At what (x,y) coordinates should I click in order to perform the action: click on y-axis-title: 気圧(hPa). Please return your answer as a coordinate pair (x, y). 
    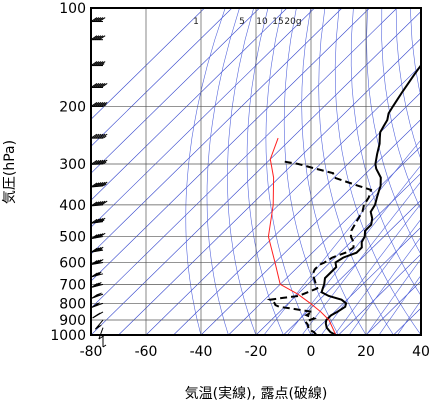
    Looking at the image, I should click on (10, 172).